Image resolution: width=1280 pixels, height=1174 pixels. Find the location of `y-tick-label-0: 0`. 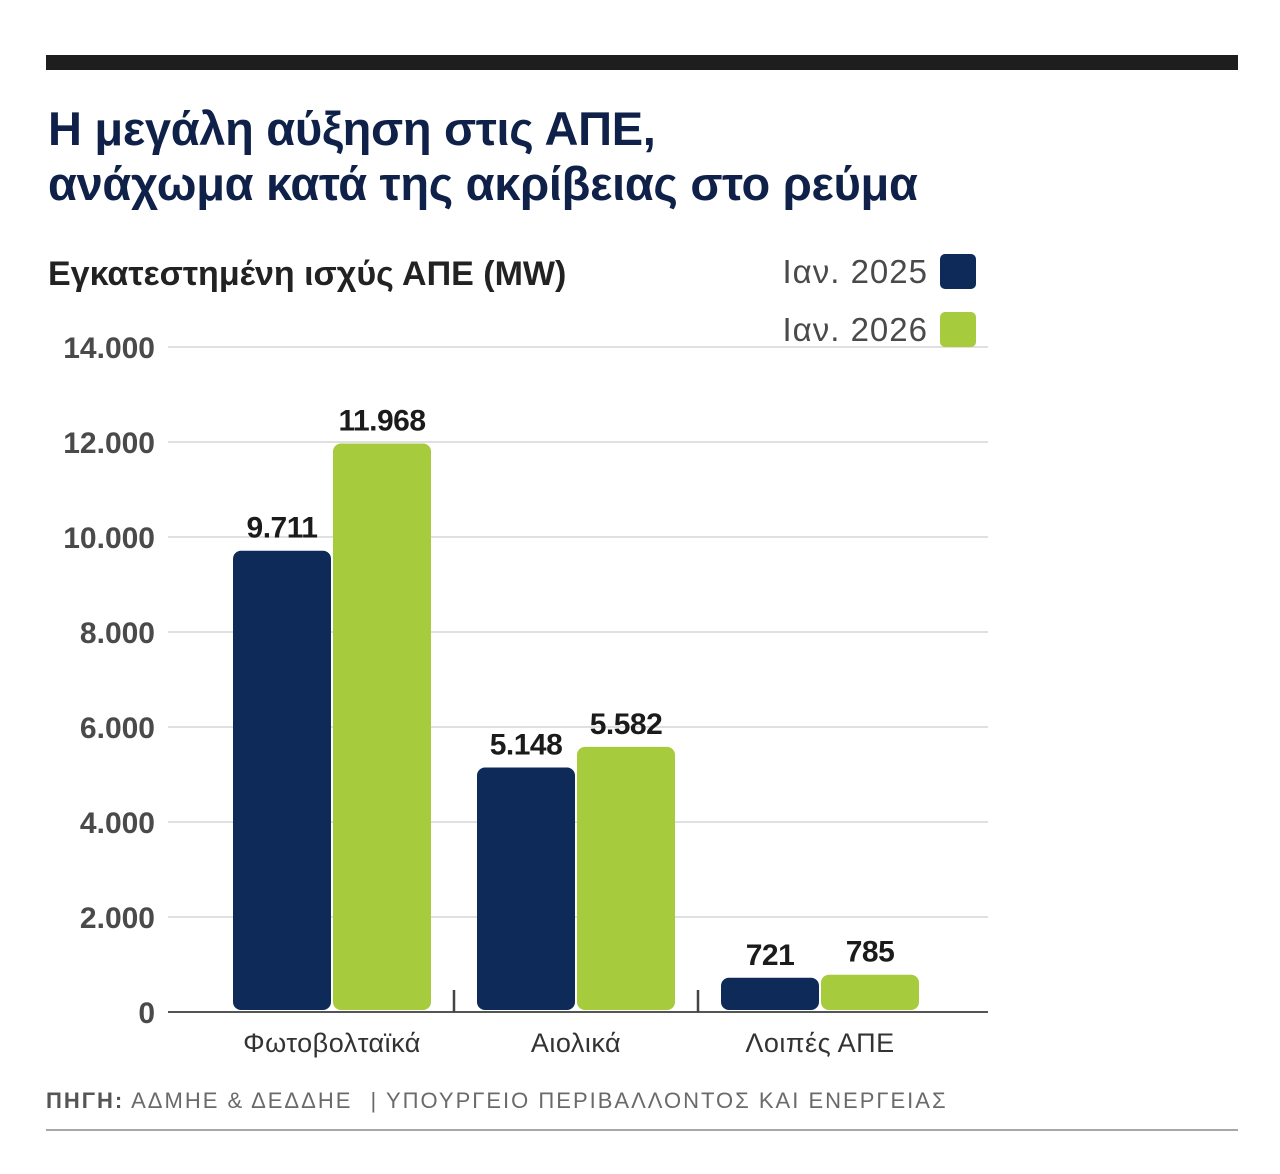

y-tick-label-0: 0 is located at coordinates (146, 1013).